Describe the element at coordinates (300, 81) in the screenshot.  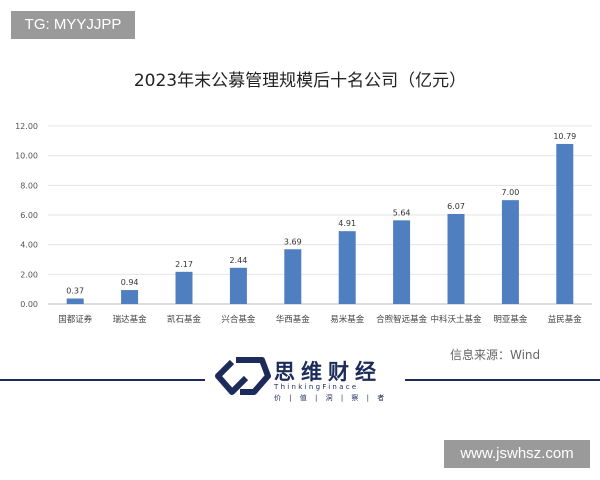
I see `chart-title: 2023年末公募管理规模后十名公司（亿元）` at that location.